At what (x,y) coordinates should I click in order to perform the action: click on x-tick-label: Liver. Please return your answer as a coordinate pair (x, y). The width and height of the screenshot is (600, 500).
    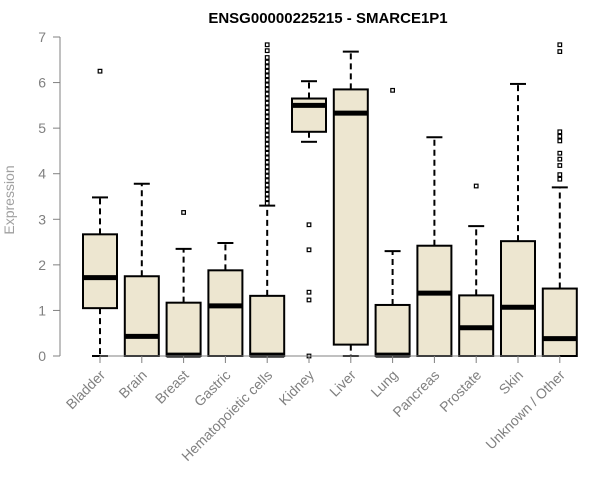
    Looking at the image, I should click on (342, 383).